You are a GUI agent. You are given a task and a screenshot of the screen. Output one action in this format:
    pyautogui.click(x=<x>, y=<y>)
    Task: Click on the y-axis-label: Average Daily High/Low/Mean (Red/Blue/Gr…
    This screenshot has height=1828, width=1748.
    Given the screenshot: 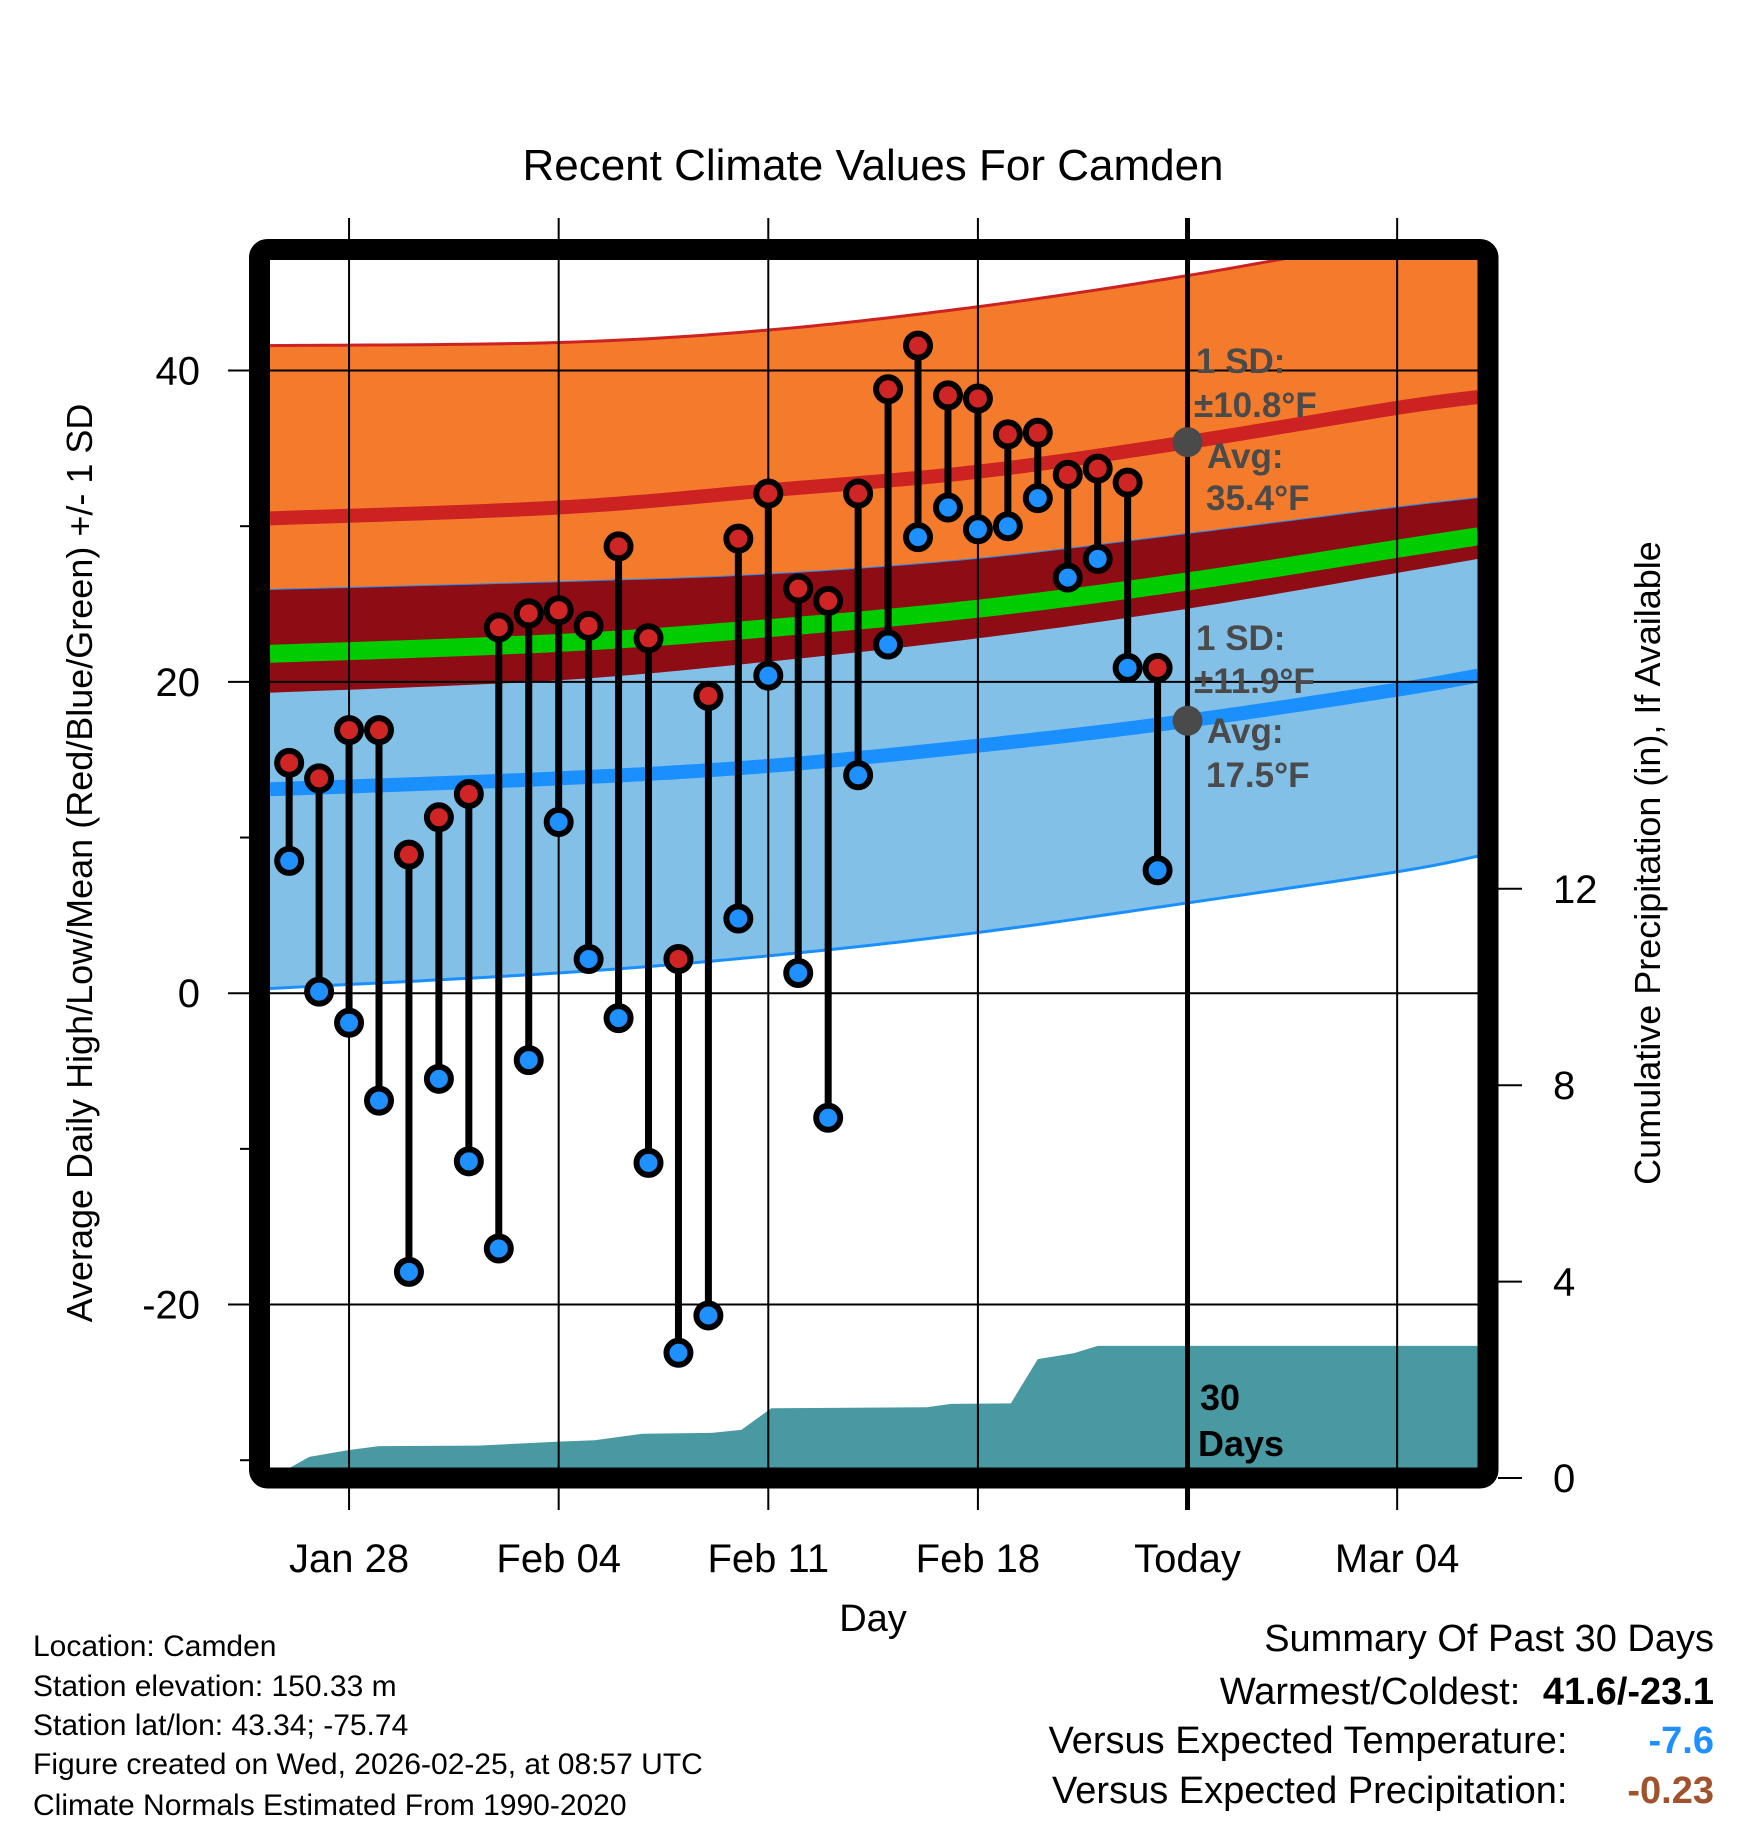 What is the action you would take?
    pyautogui.click(x=79, y=863)
    